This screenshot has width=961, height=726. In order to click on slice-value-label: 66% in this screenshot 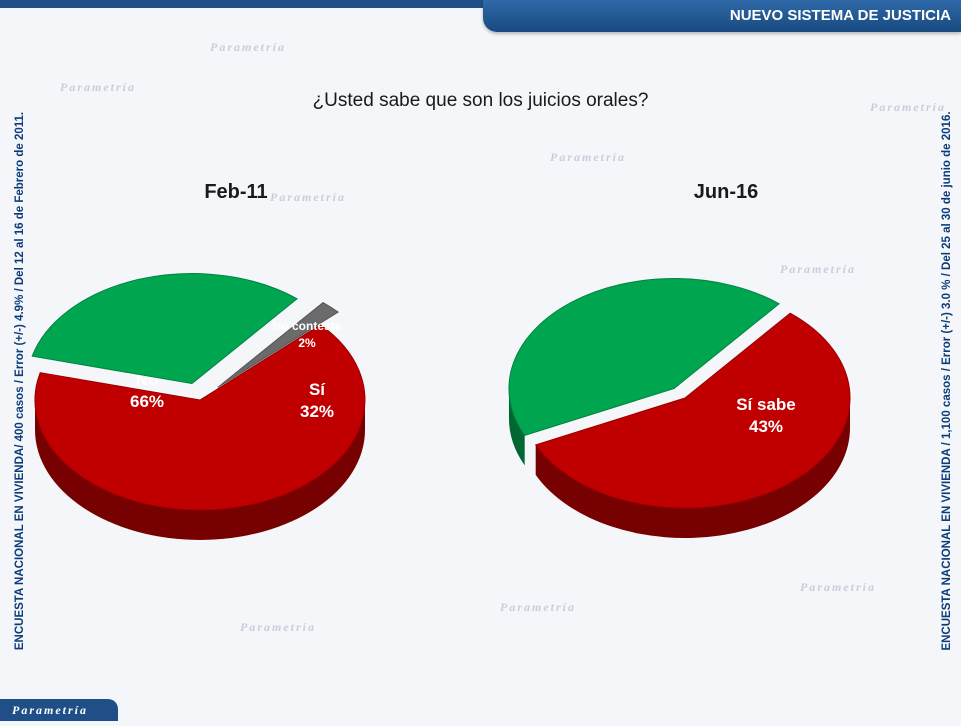, I will do `click(147, 401)`.